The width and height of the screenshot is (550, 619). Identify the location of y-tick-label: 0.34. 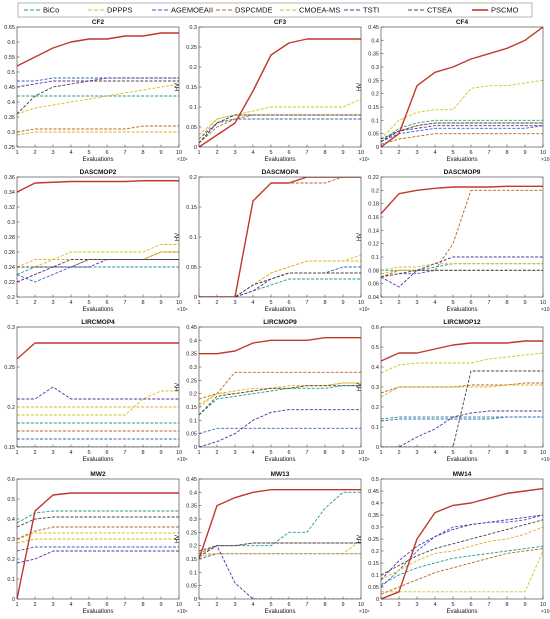
(9, 193).